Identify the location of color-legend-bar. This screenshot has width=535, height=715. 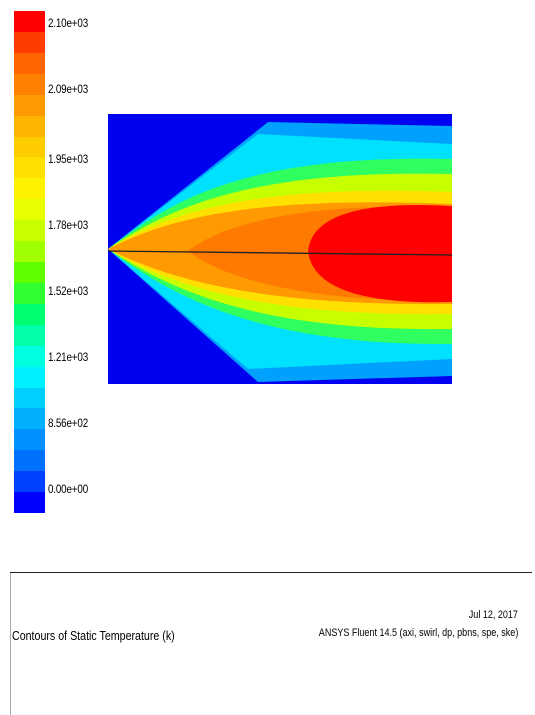
(29, 262).